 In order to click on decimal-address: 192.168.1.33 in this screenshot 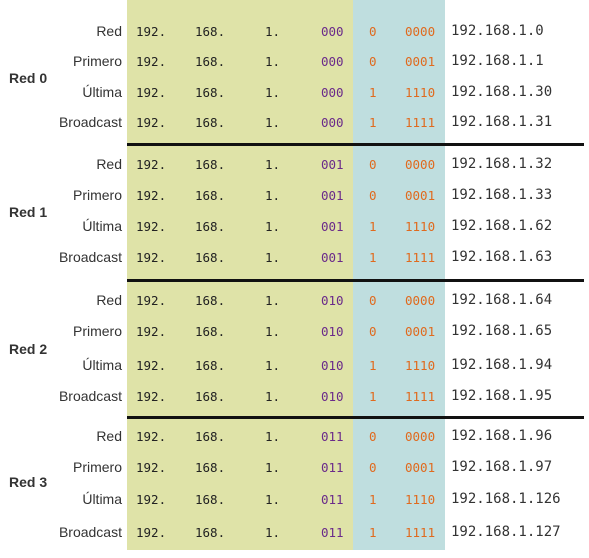, I will do `click(502, 195)`.